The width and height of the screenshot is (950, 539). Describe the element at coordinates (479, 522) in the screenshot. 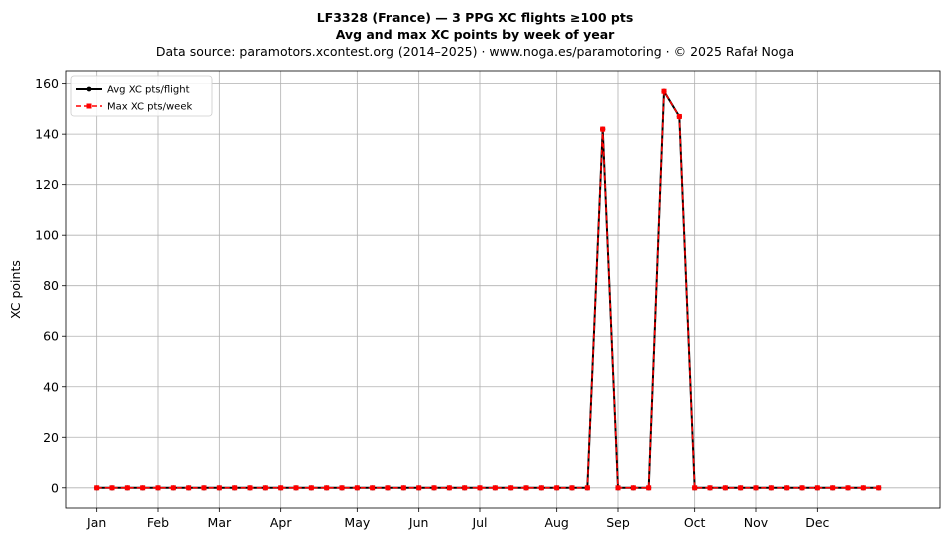

I see `x-tick-label: Jul` at that location.